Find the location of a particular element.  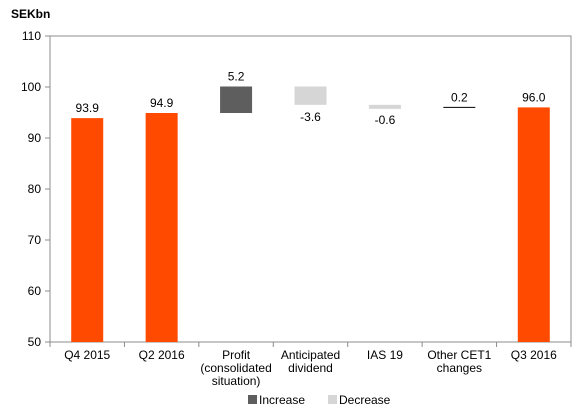

x-category-label: Q2 2016 is located at coordinates (162, 355).